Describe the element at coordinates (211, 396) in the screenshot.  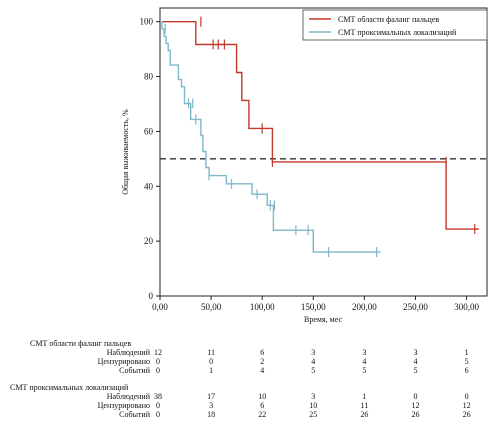
I see `risk-group2-value: 17` at that location.